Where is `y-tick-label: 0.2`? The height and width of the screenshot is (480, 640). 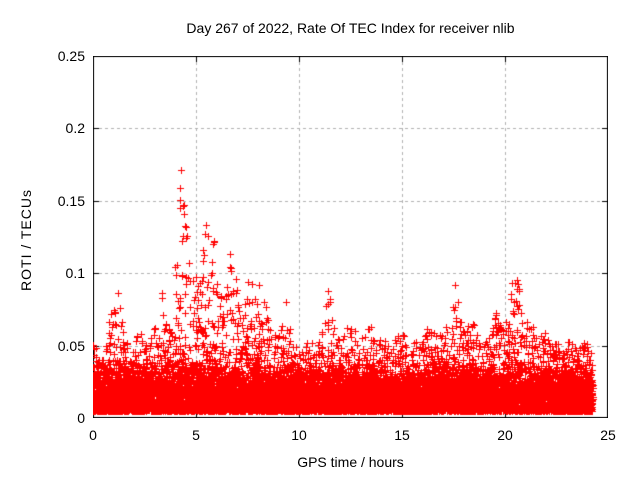 y-tick-label: 0.2 is located at coordinates (75, 128).